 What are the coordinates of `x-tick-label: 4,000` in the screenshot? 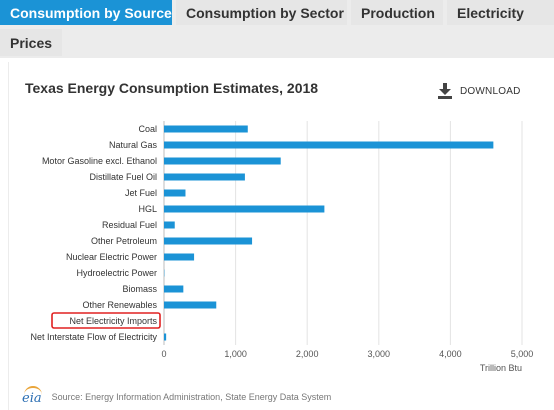 It's located at (450, 354).